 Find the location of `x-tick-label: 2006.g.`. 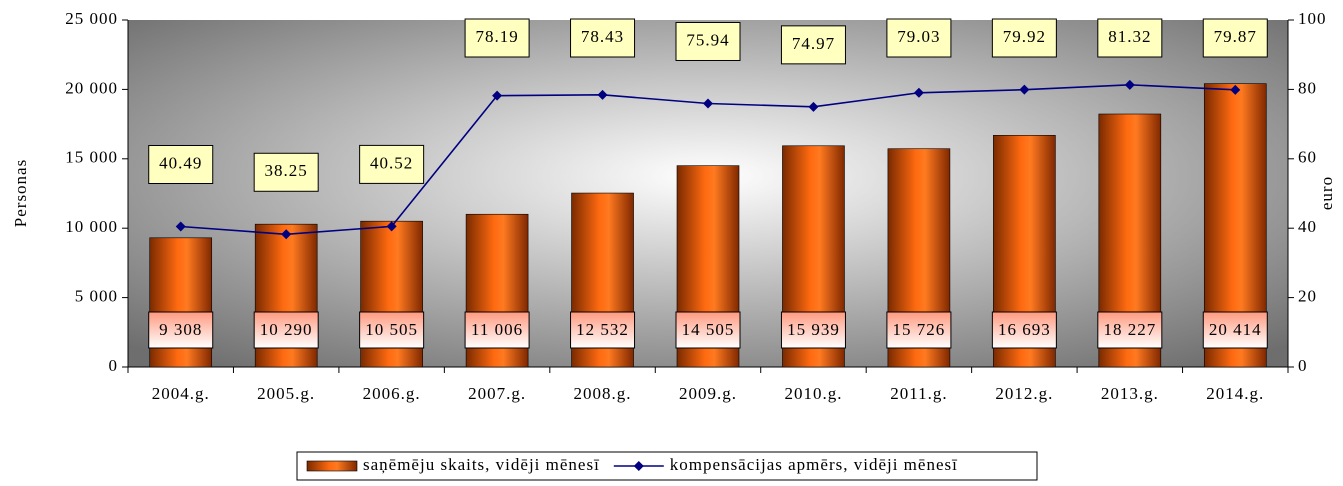

x-tick-label: 2006.g. is located at coordinates (392, 393).